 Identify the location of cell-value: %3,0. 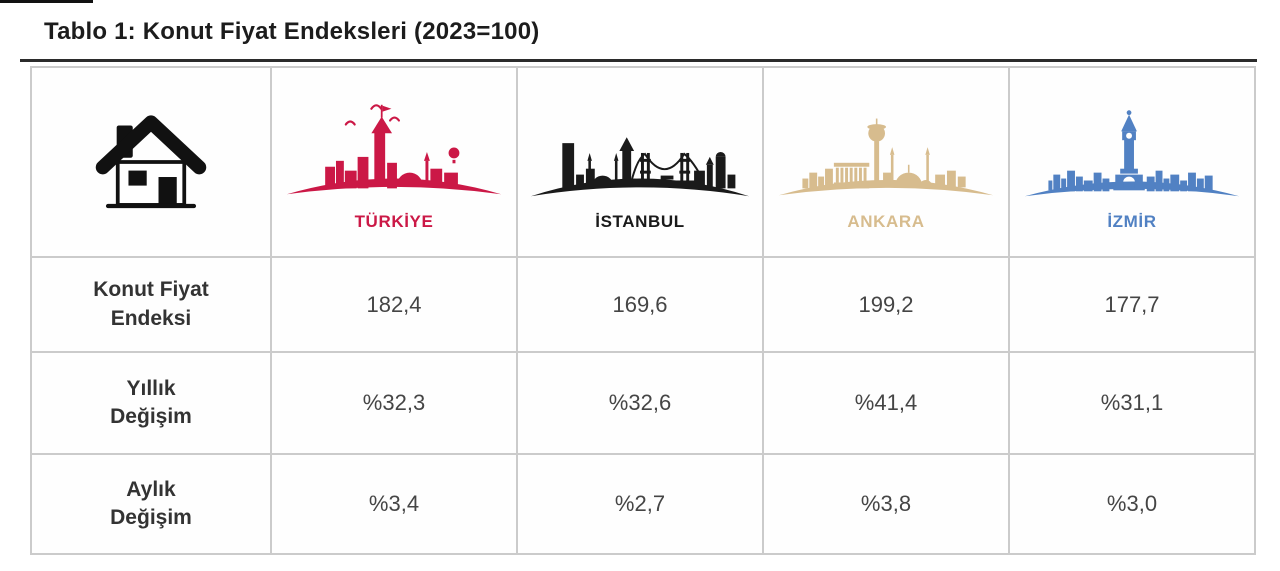
(1132, 503).